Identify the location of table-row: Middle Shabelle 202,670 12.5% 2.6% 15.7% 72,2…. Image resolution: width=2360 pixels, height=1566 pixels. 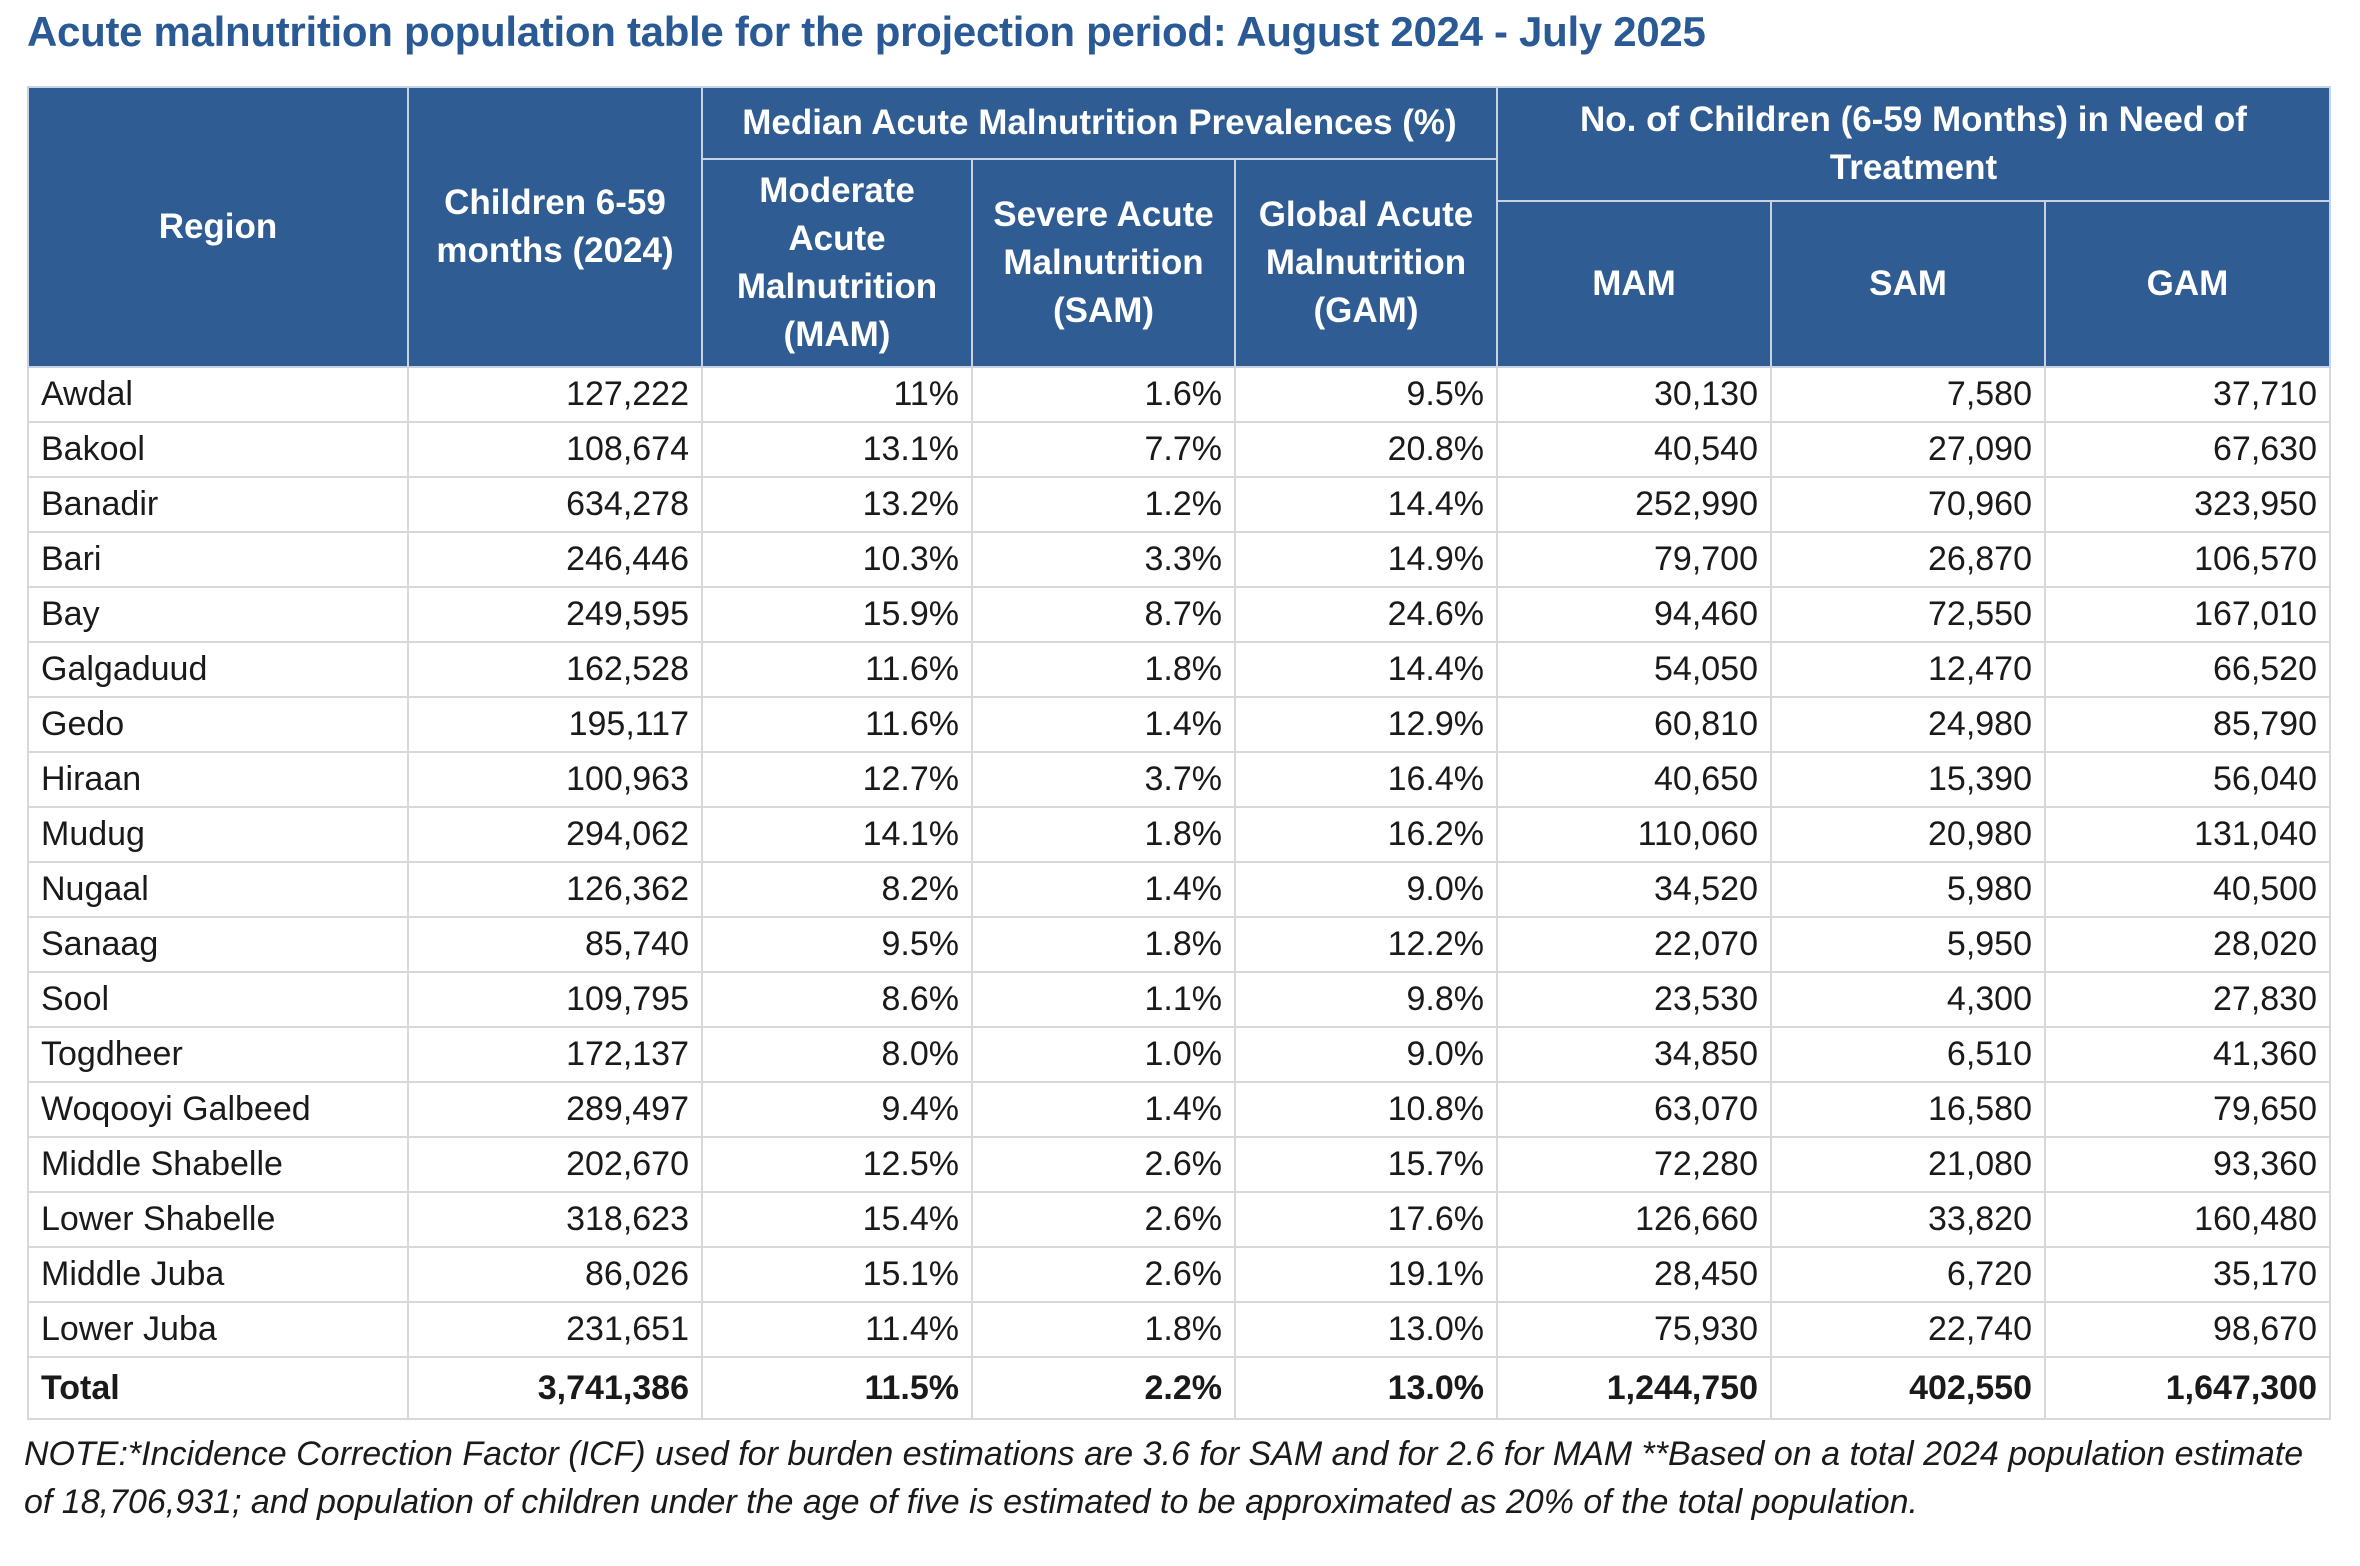
(1179, 1164).